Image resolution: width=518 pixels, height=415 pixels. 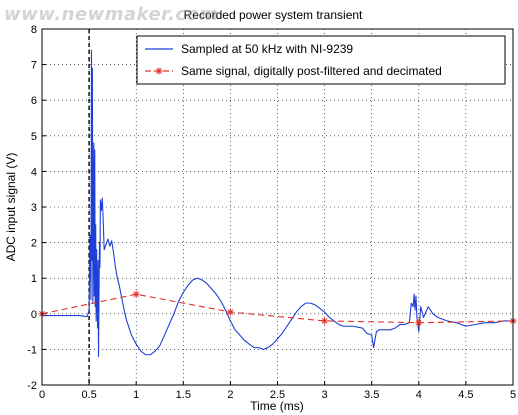 What do you see at coordinates (371, 395) in the screenshot?
I see `x-tick-label: 3.5` at bounding box center [371, 395].